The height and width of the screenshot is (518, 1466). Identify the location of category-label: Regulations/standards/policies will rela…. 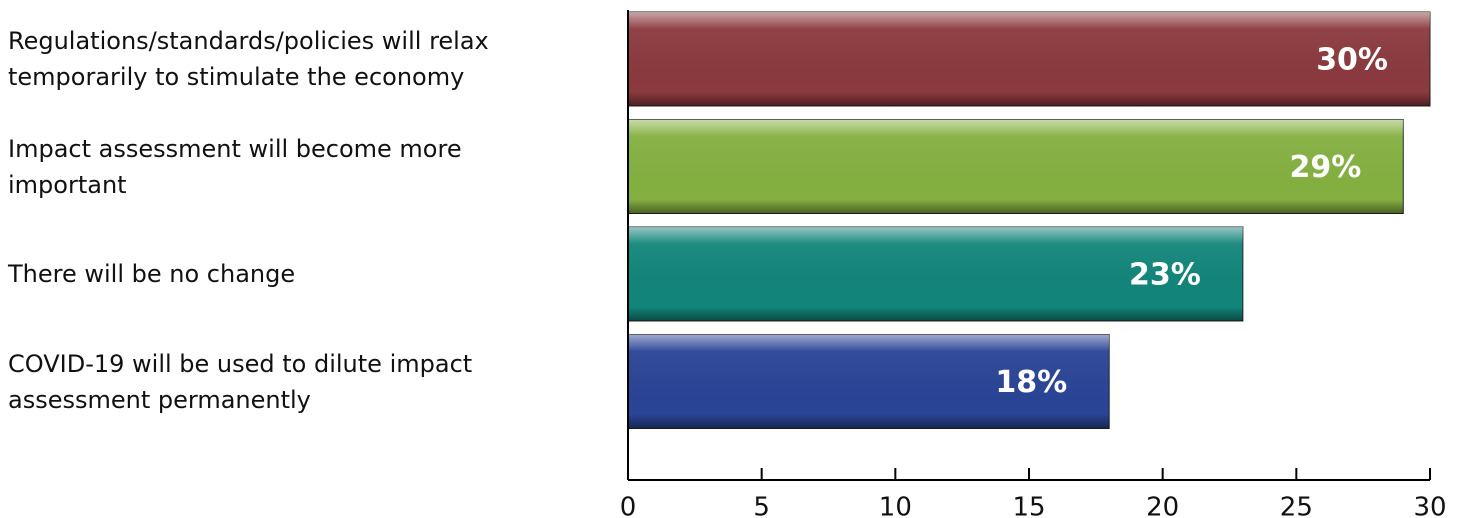
(248, 59).